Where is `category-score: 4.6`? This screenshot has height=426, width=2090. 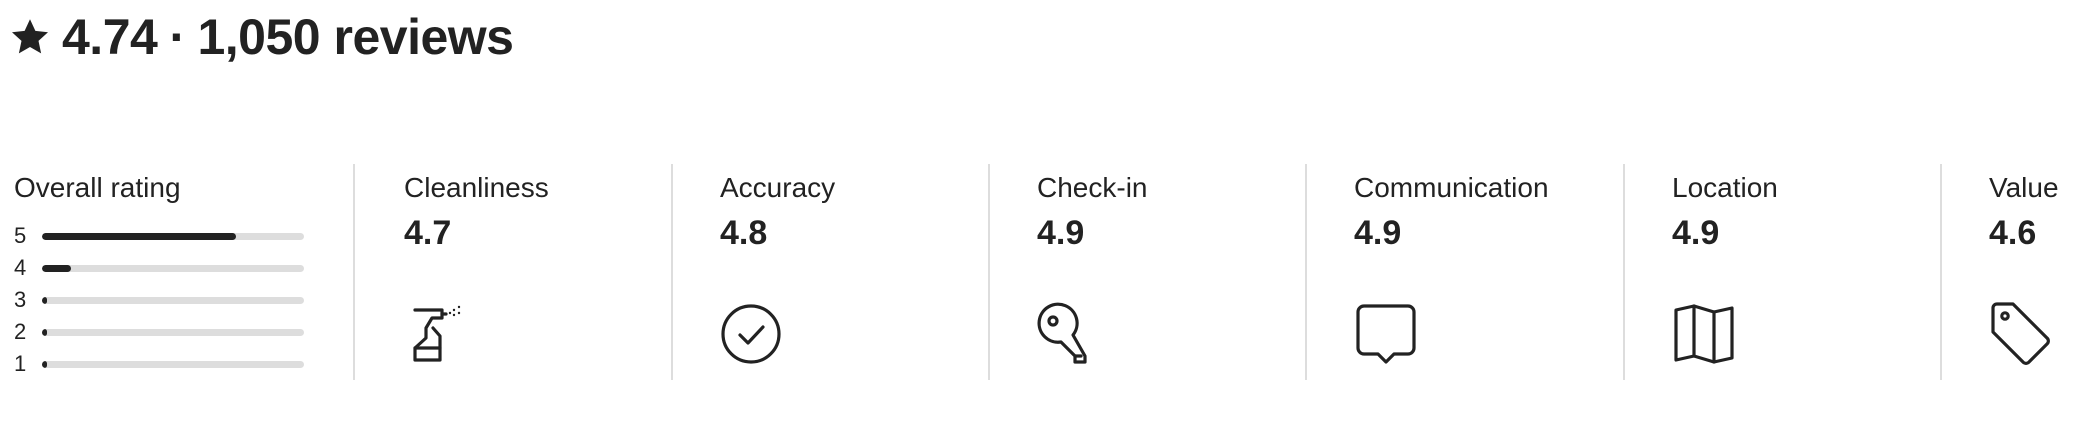
category-score: 4.6 is located at coordinates (2013, 233).